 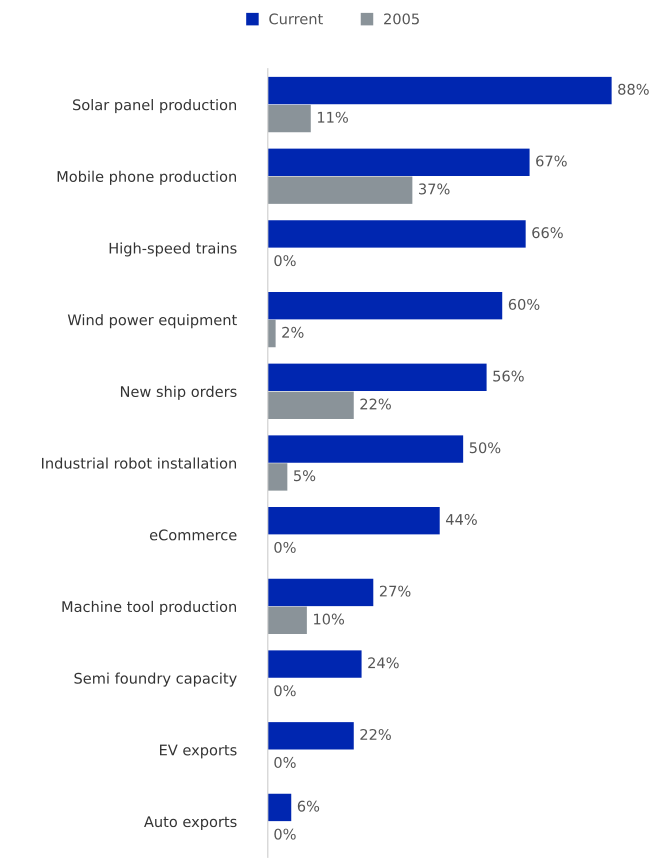 What do you see at coordinates (154, 106) in the screenshot?
I see `y-tick-label: Solar panel production` at bounding box center [154, 106].